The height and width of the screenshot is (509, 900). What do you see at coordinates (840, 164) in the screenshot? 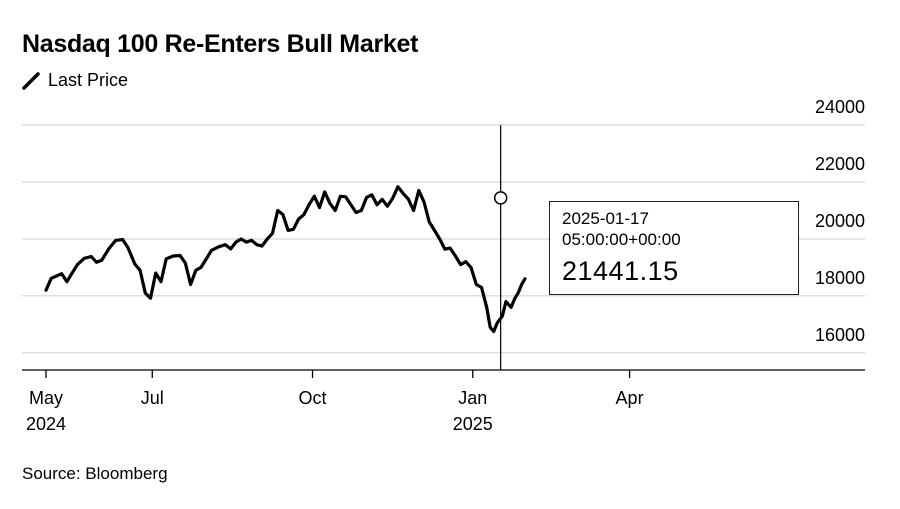
I see `y-tick-label: 22000` at bounding box center [840, 164].